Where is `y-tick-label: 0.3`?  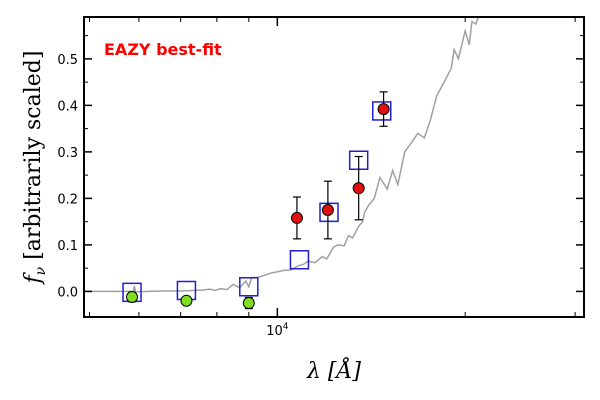
y-tick-label: 0.3 is located at coordinates (67, 153).